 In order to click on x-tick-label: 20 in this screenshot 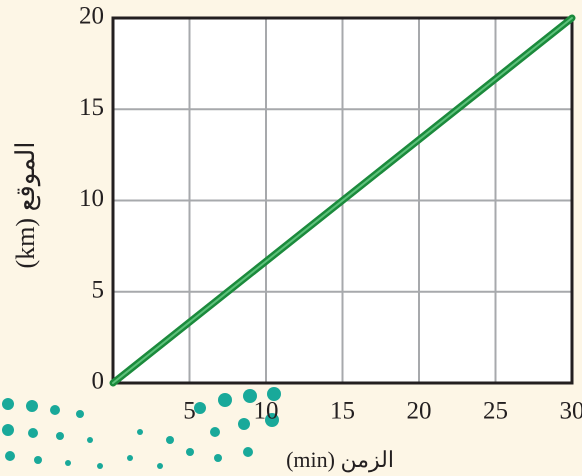, I will do `click(419, 411)`.